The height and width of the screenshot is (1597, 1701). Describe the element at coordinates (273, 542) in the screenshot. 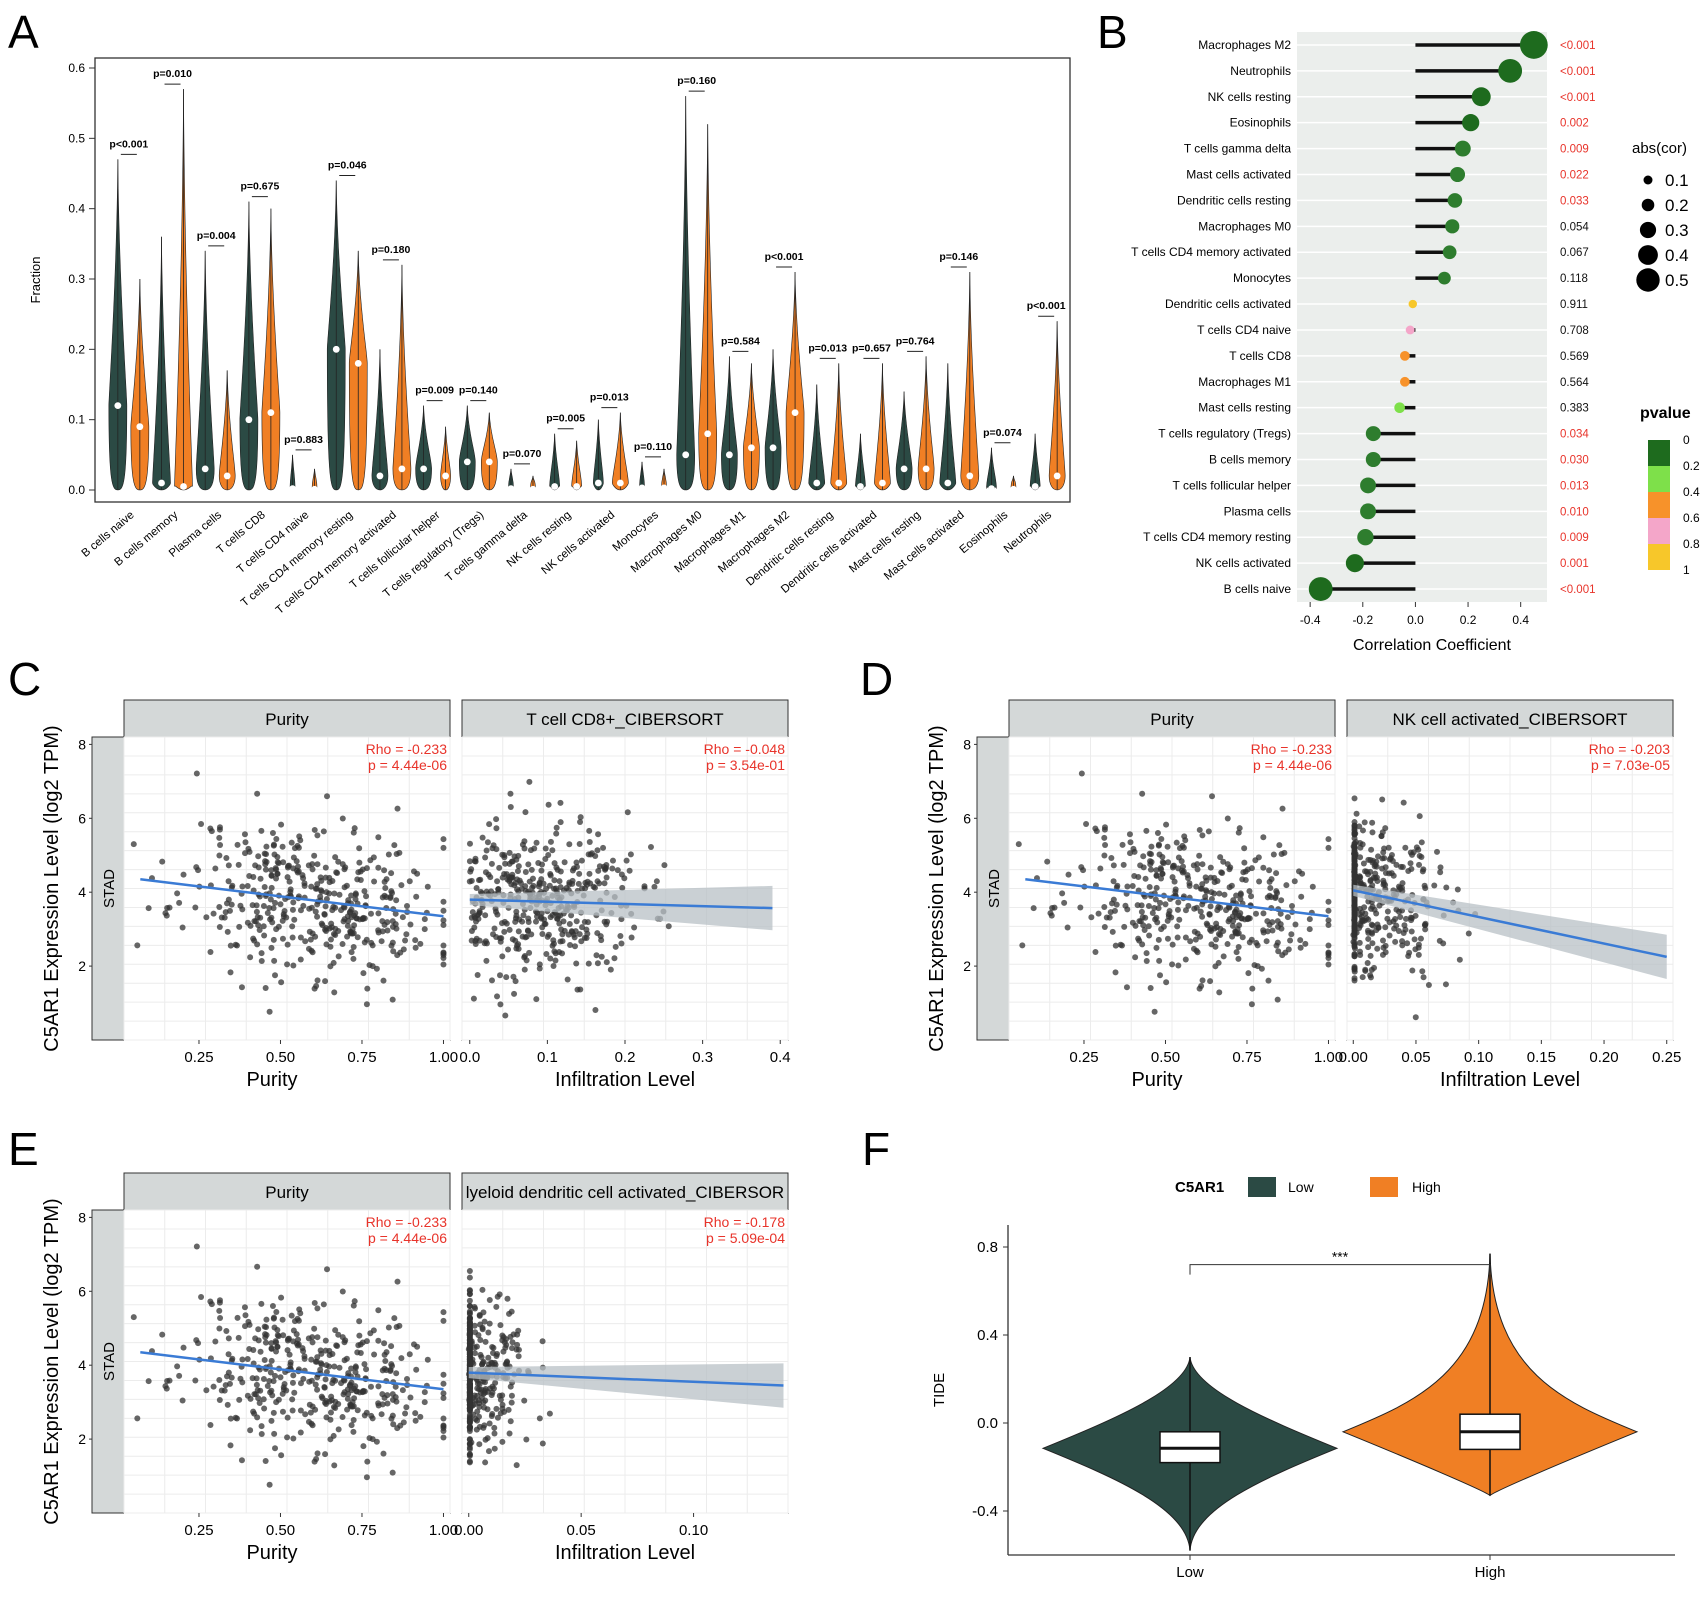

I see `x-tick-label: T cells CD4 naive` at that location.